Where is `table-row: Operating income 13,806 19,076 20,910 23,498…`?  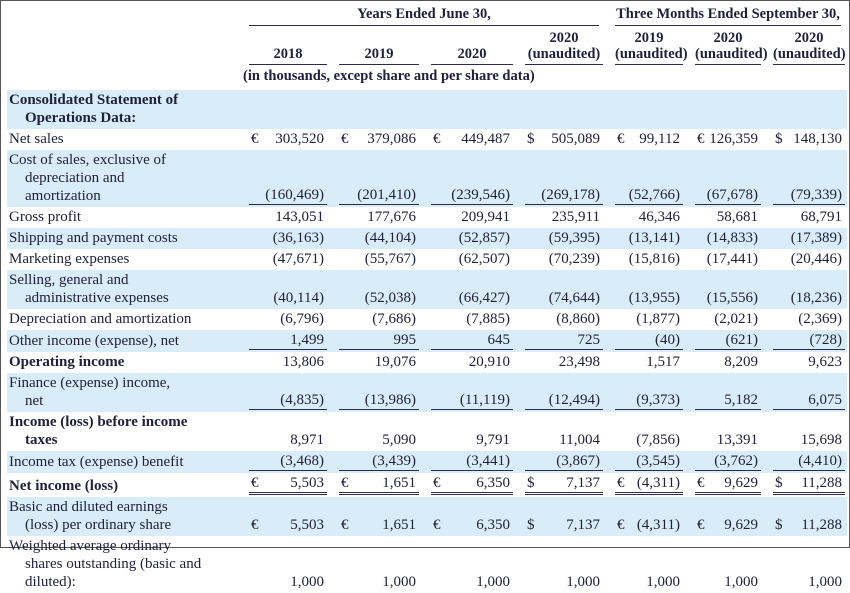 table-row: Operating income 13,806 19,076 20,910 23,498… is located at coordinates (427, 362).